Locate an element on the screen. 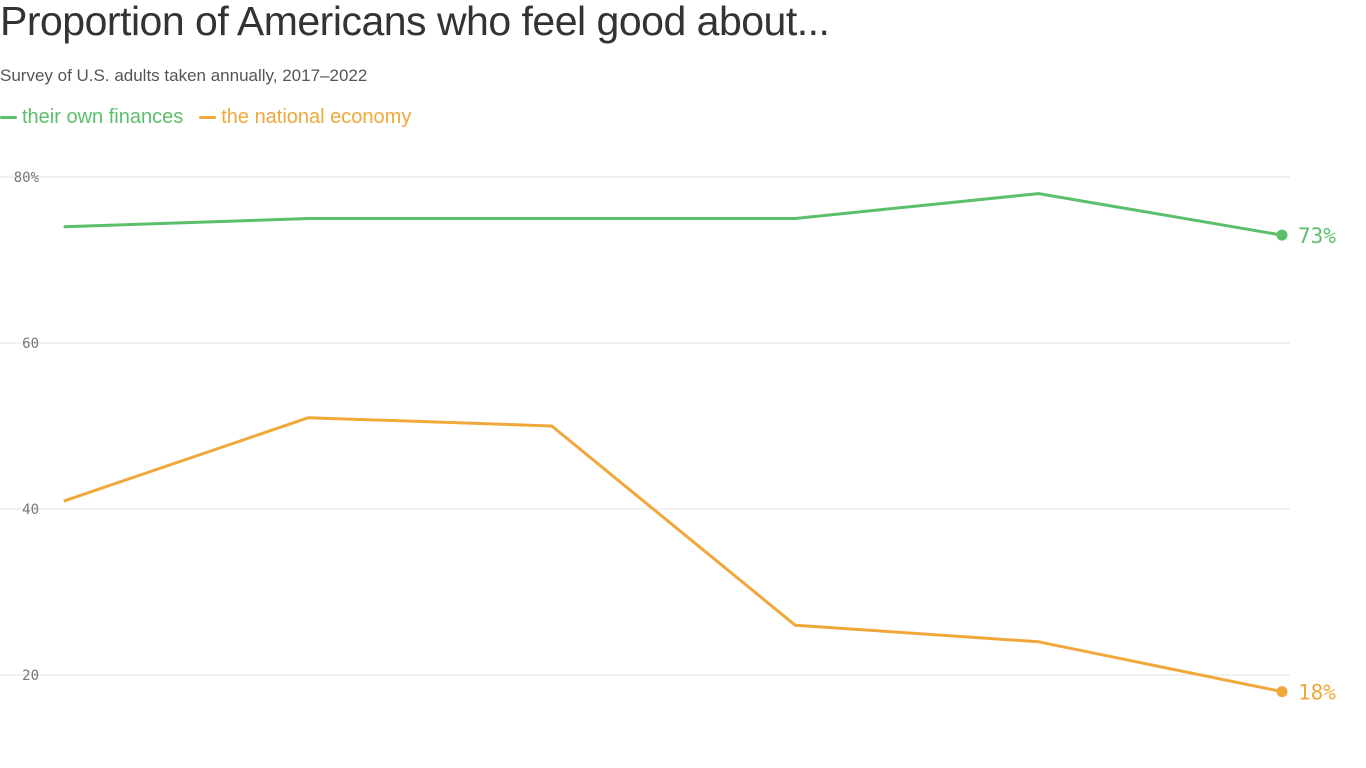 This screenshot has width=1366, height=768. legend-item-national-economy: the national economy is located at coordinates (305, 117).